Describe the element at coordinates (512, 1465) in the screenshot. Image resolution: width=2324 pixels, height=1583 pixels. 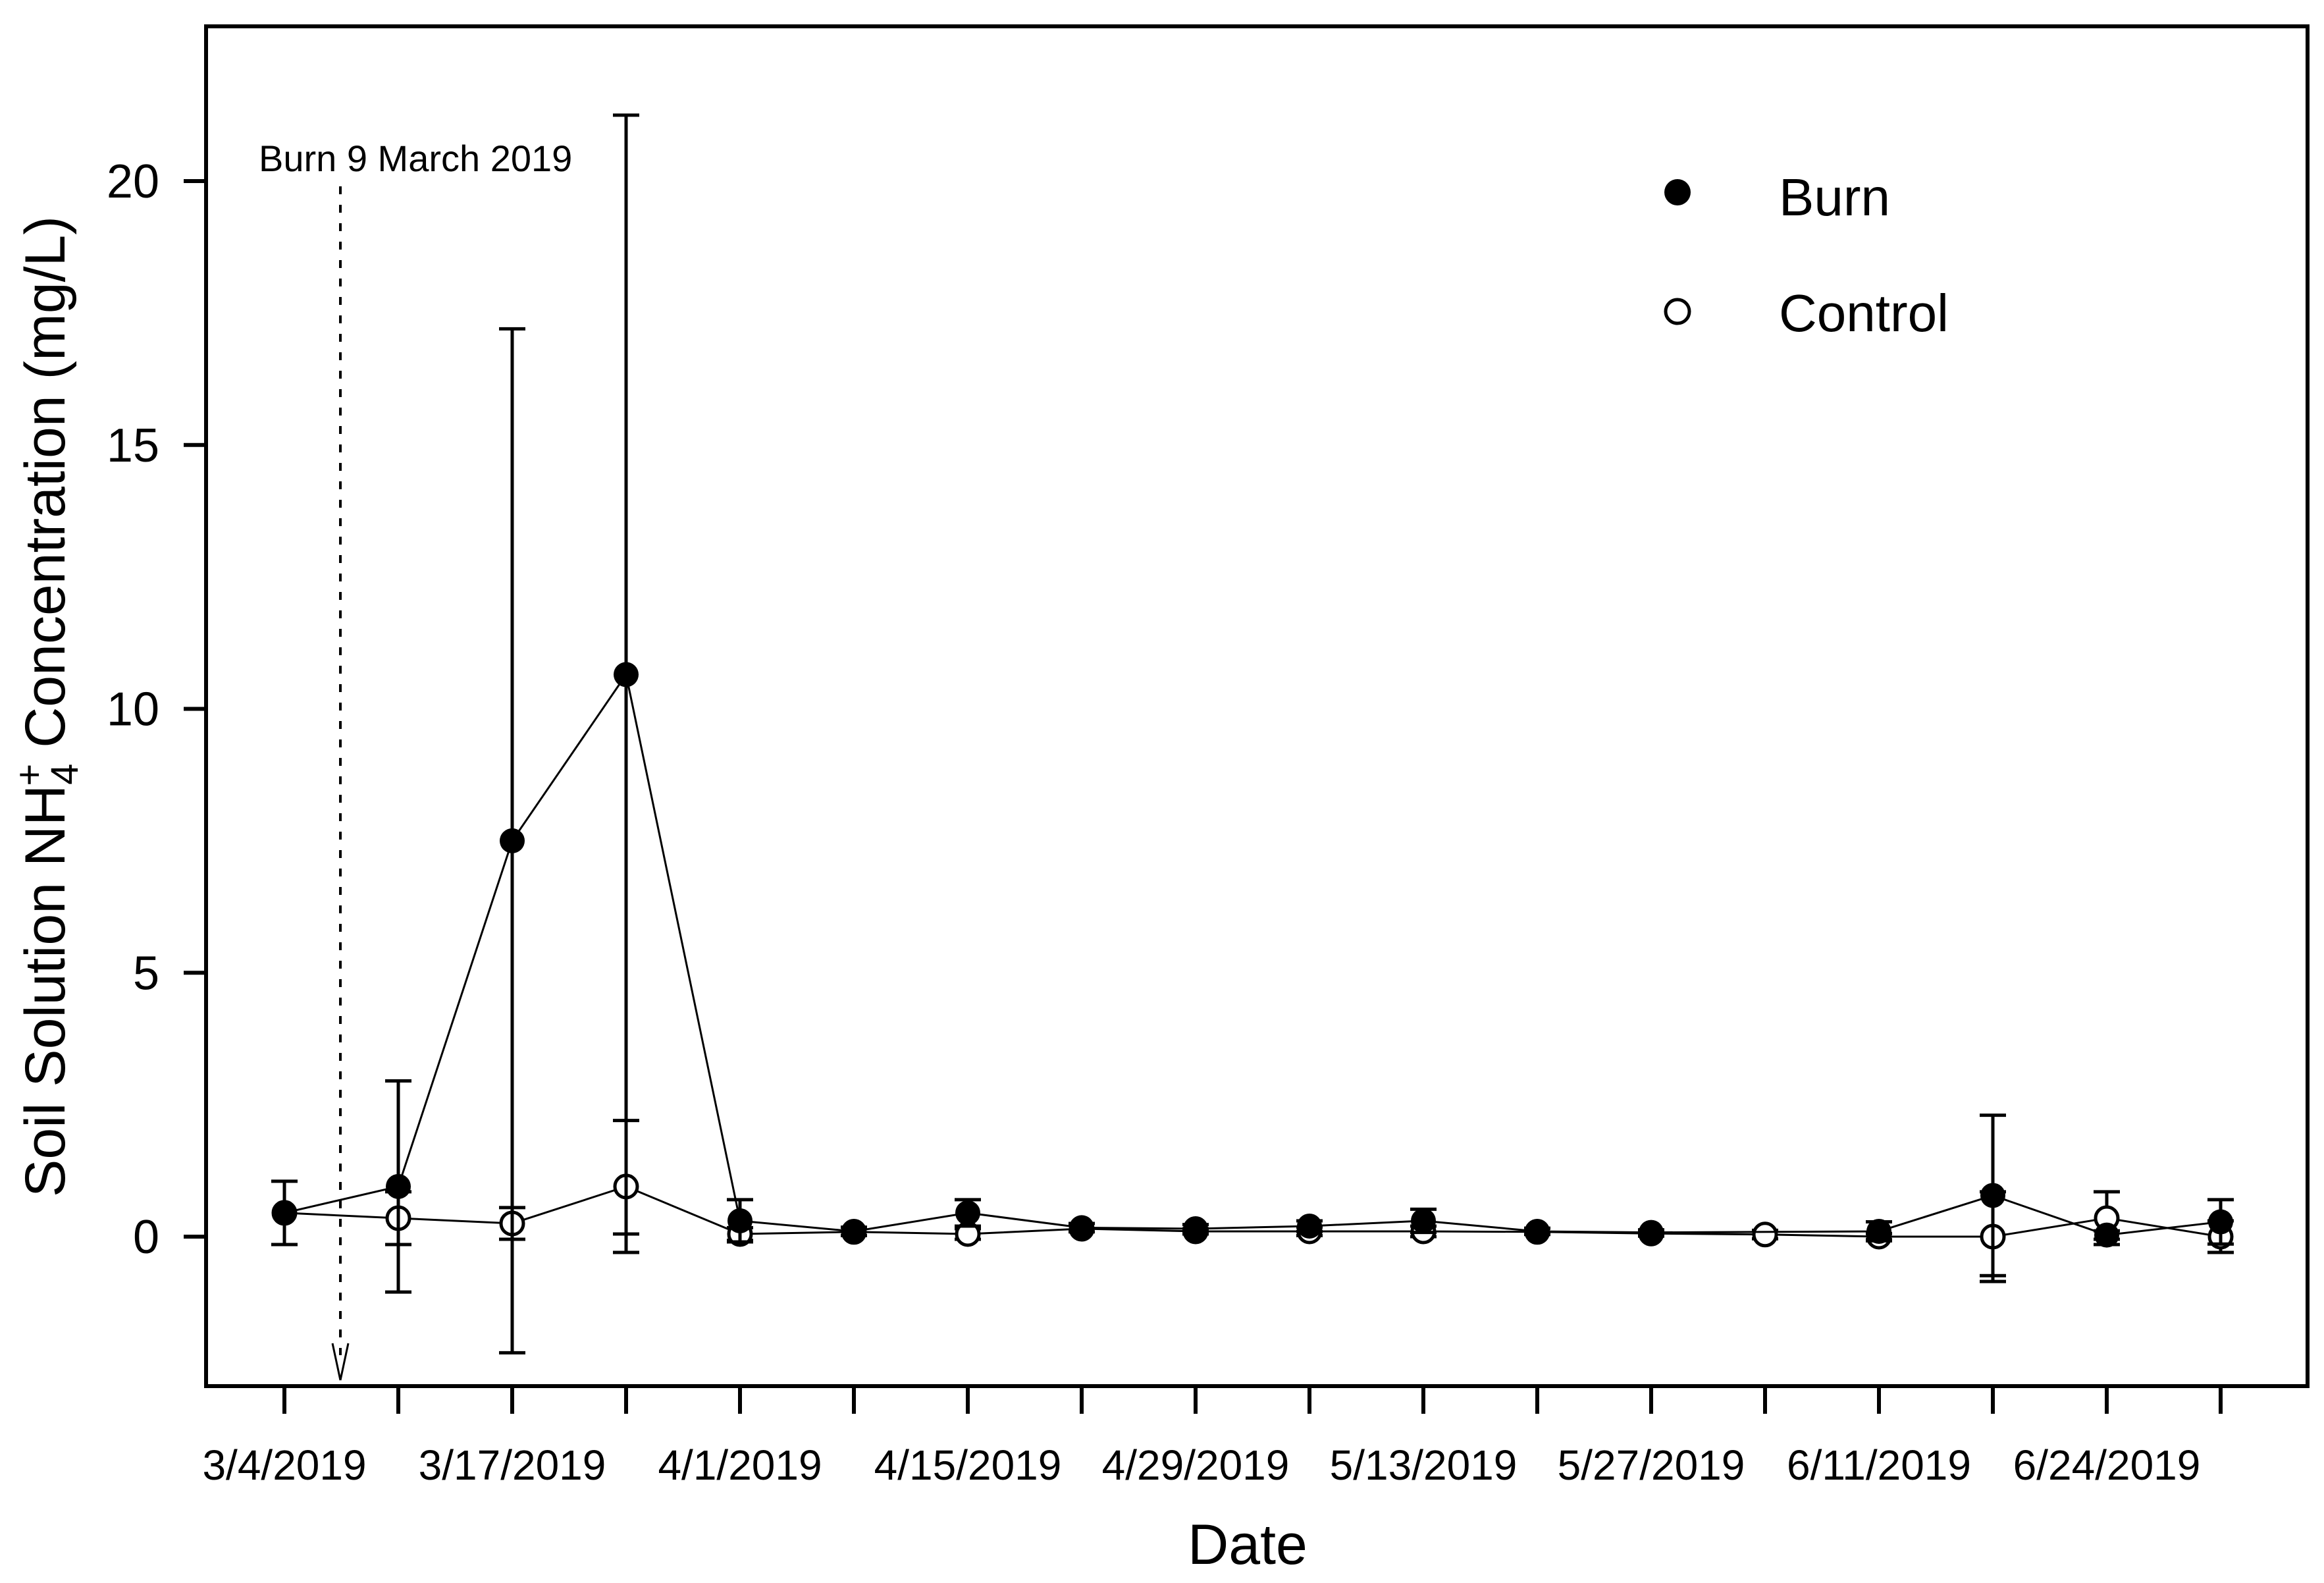
I see `x-tick-label: 3/17/2019` at that location.